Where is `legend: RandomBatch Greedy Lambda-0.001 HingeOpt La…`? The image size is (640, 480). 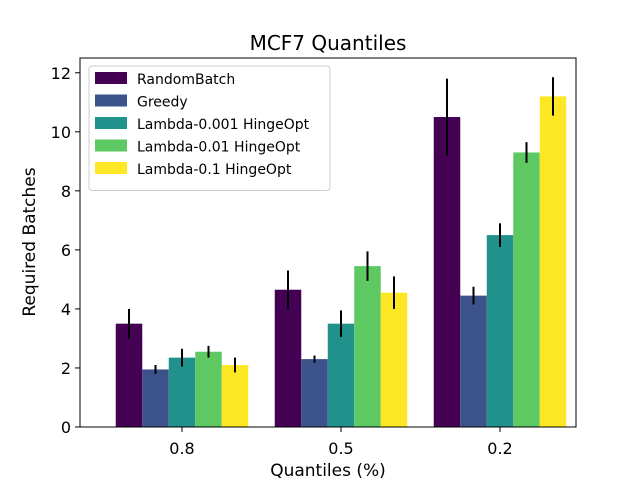
legend: RandomBatch Greedy Lambda-0.001 HingeOpt La… is located at coordinates (209, 128).